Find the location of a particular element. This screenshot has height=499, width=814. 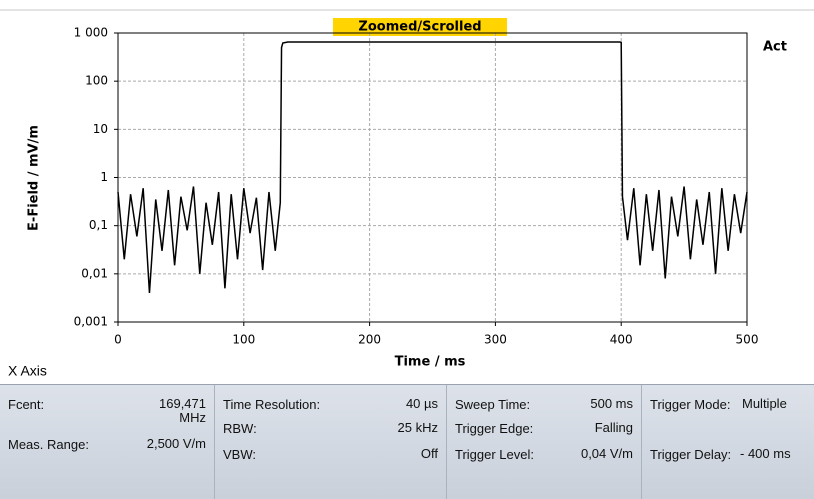

panel-item: Fcent: 169,471 MHz is located at coordinates (107, 409).